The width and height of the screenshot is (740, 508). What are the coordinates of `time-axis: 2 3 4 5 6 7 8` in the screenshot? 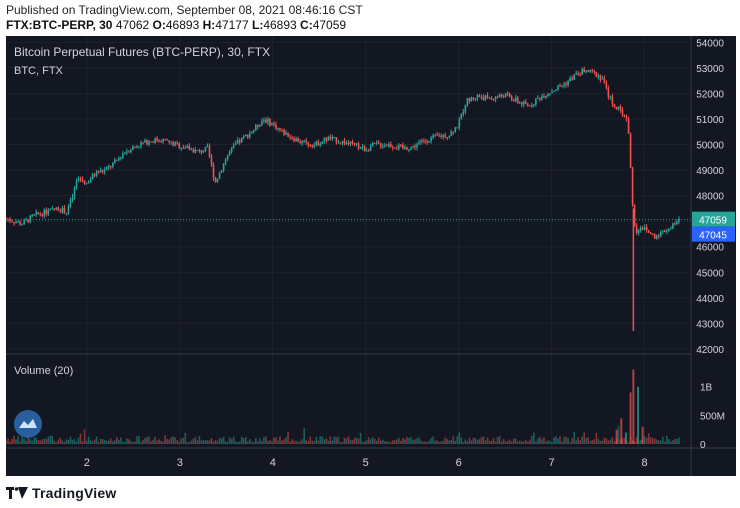 It's located at (366, 463).